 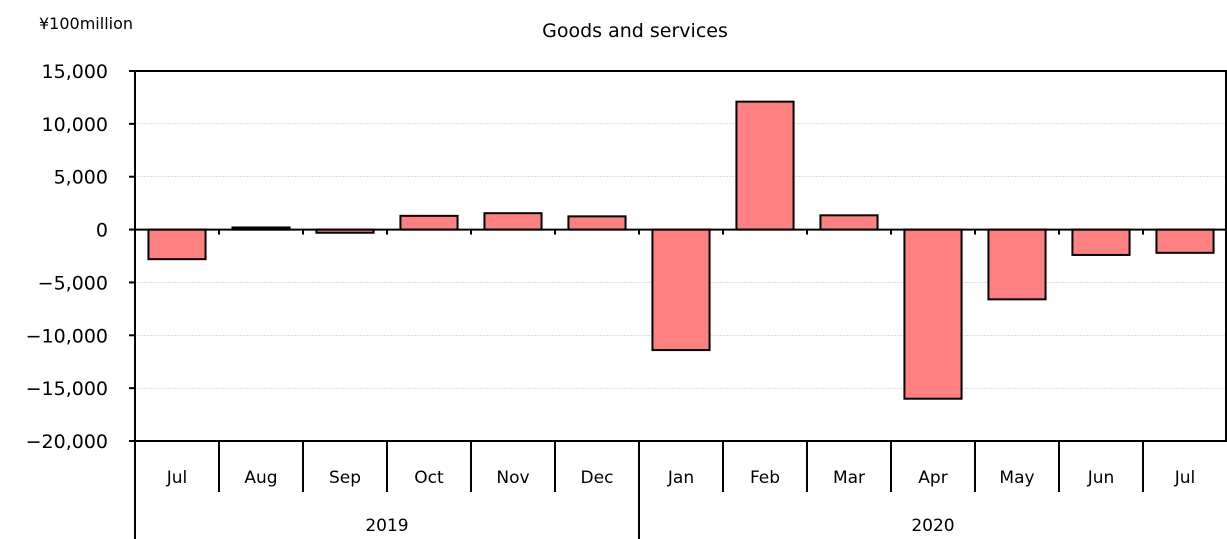 What do you see at coordinates (86, 23) in the screenshot?
I see `unit-label: ¥100million` at bounding box center [86, 23].